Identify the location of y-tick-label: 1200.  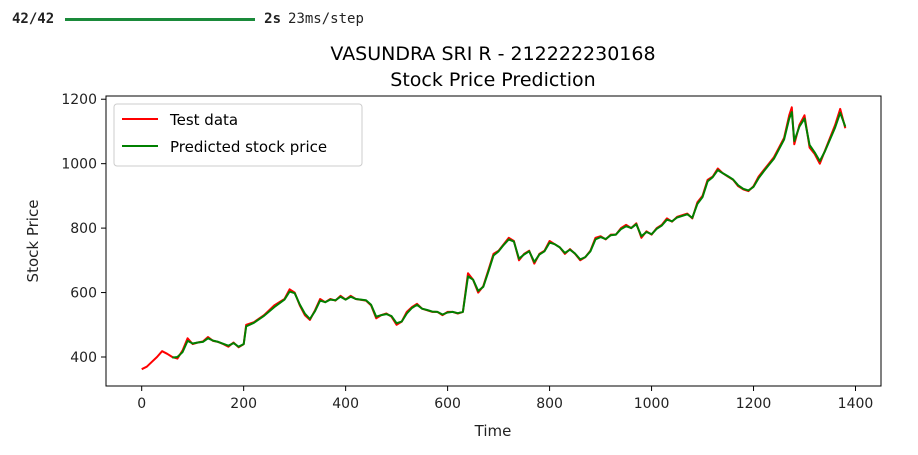
(79, 100).